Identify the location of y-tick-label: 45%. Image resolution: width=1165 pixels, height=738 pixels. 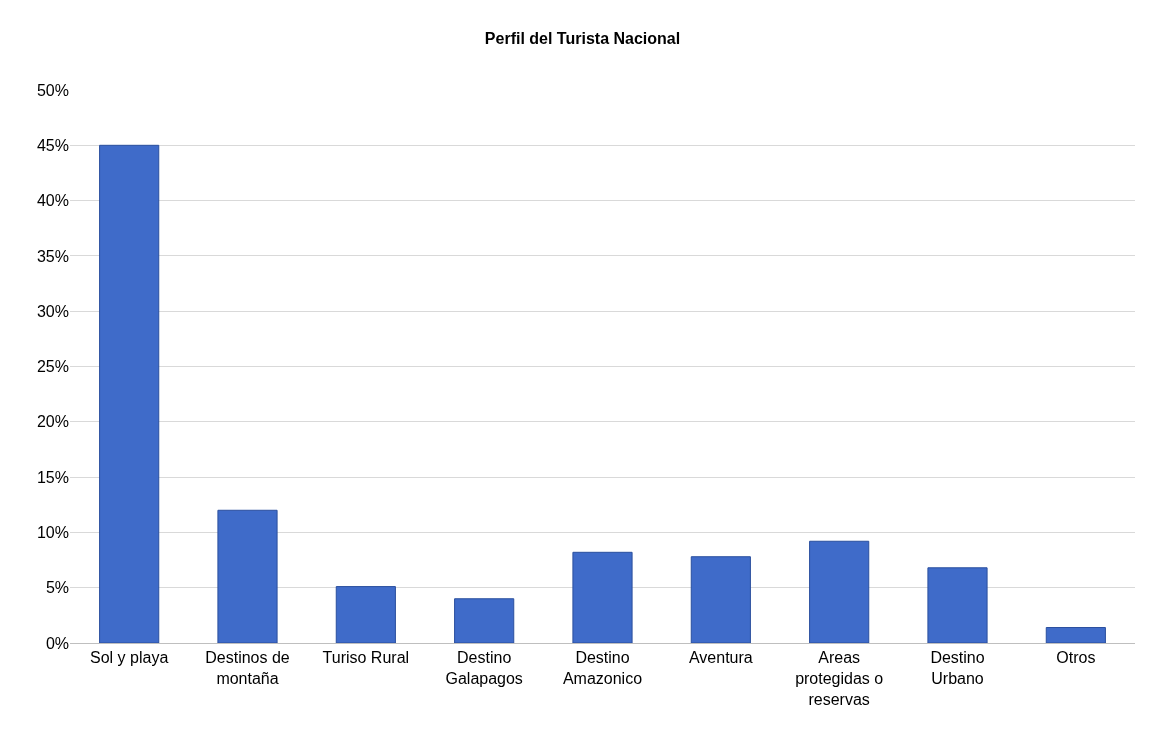
(52, 145).